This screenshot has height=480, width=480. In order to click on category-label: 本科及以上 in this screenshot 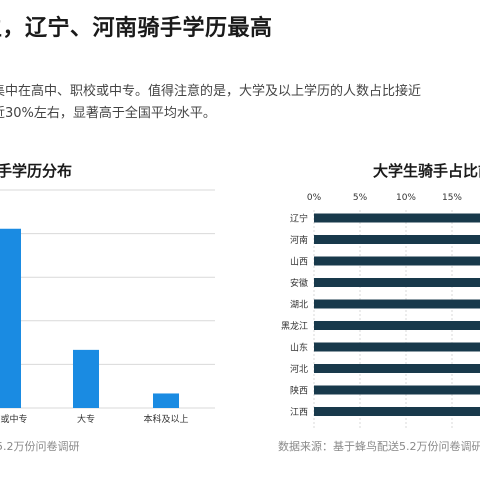, I will do `click(165, 419)`.